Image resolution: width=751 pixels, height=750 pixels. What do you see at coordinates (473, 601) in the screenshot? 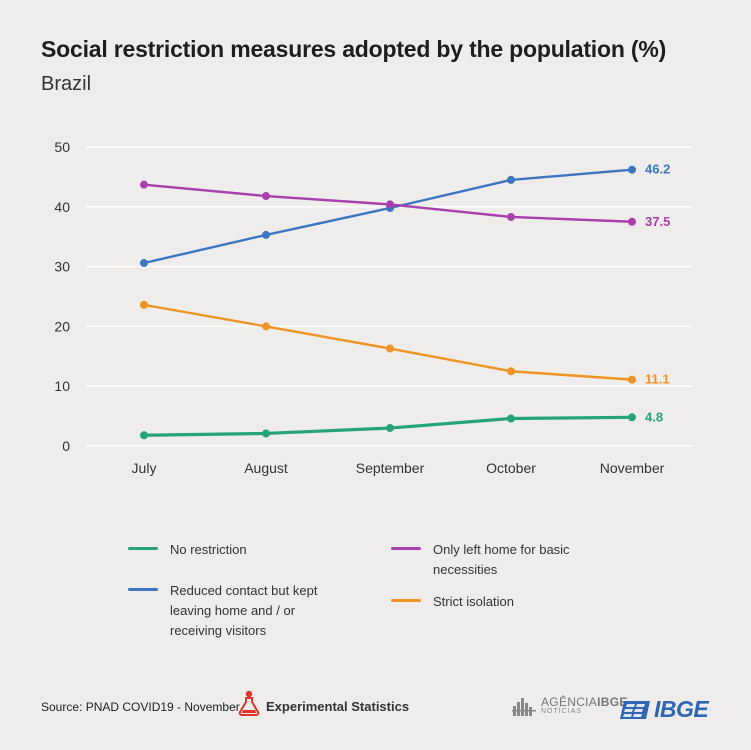
I see `legend-label-strict-isolation: Strict isolation` at bounding box center [473, 601].